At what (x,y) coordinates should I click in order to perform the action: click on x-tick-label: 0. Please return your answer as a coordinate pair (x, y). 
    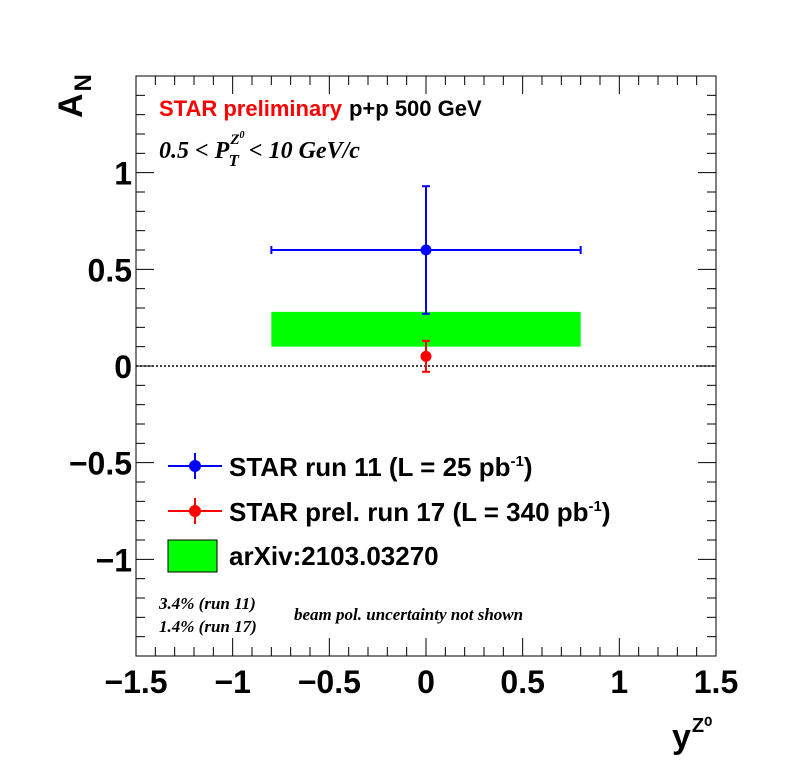
    Looking at the image, I should click on (426, 682).